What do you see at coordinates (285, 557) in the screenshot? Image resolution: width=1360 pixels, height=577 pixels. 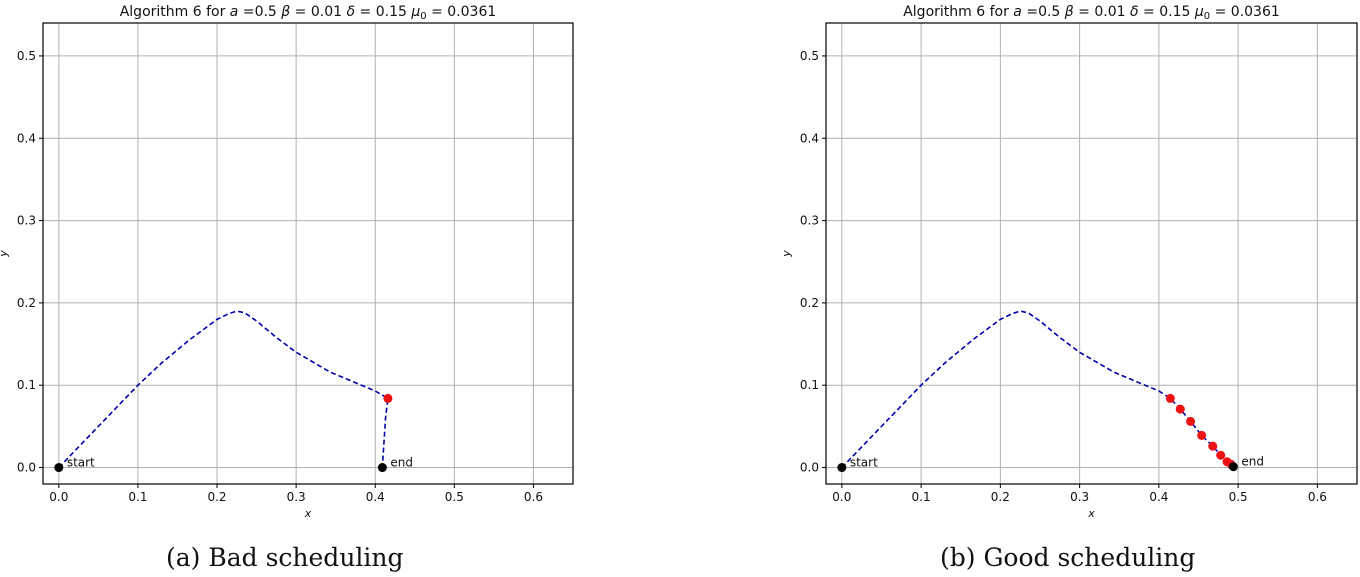 I see `caption-bad-scheduling: (a) Bad scheduling` at bounding box center [285, 557].